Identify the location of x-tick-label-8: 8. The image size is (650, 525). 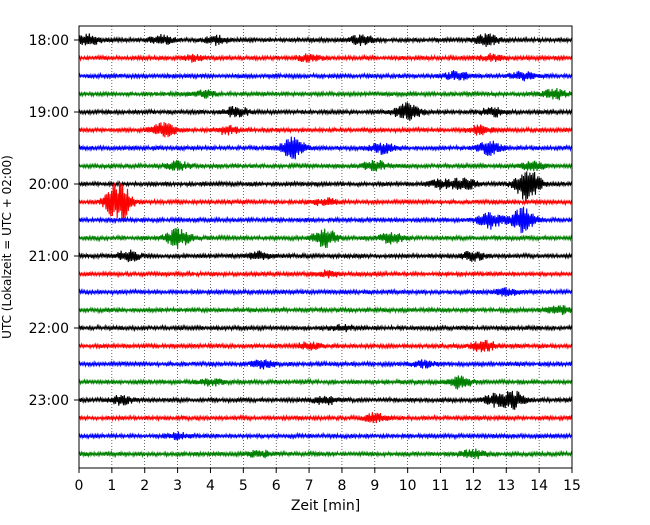
(341, 486).